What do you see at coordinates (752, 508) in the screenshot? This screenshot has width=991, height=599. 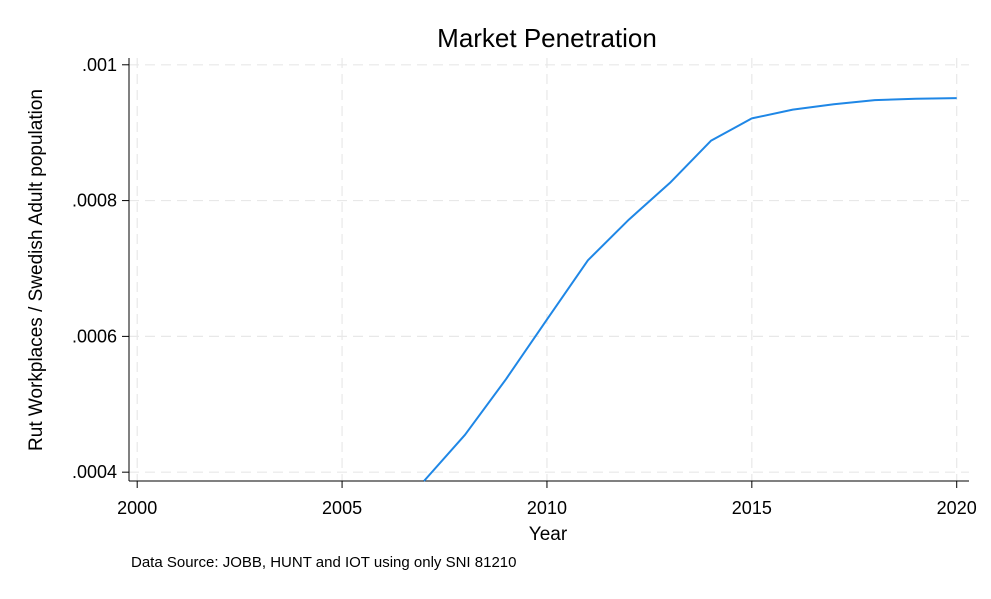 I see `x-tick-label: 2015` at bounding box center [752, 508].